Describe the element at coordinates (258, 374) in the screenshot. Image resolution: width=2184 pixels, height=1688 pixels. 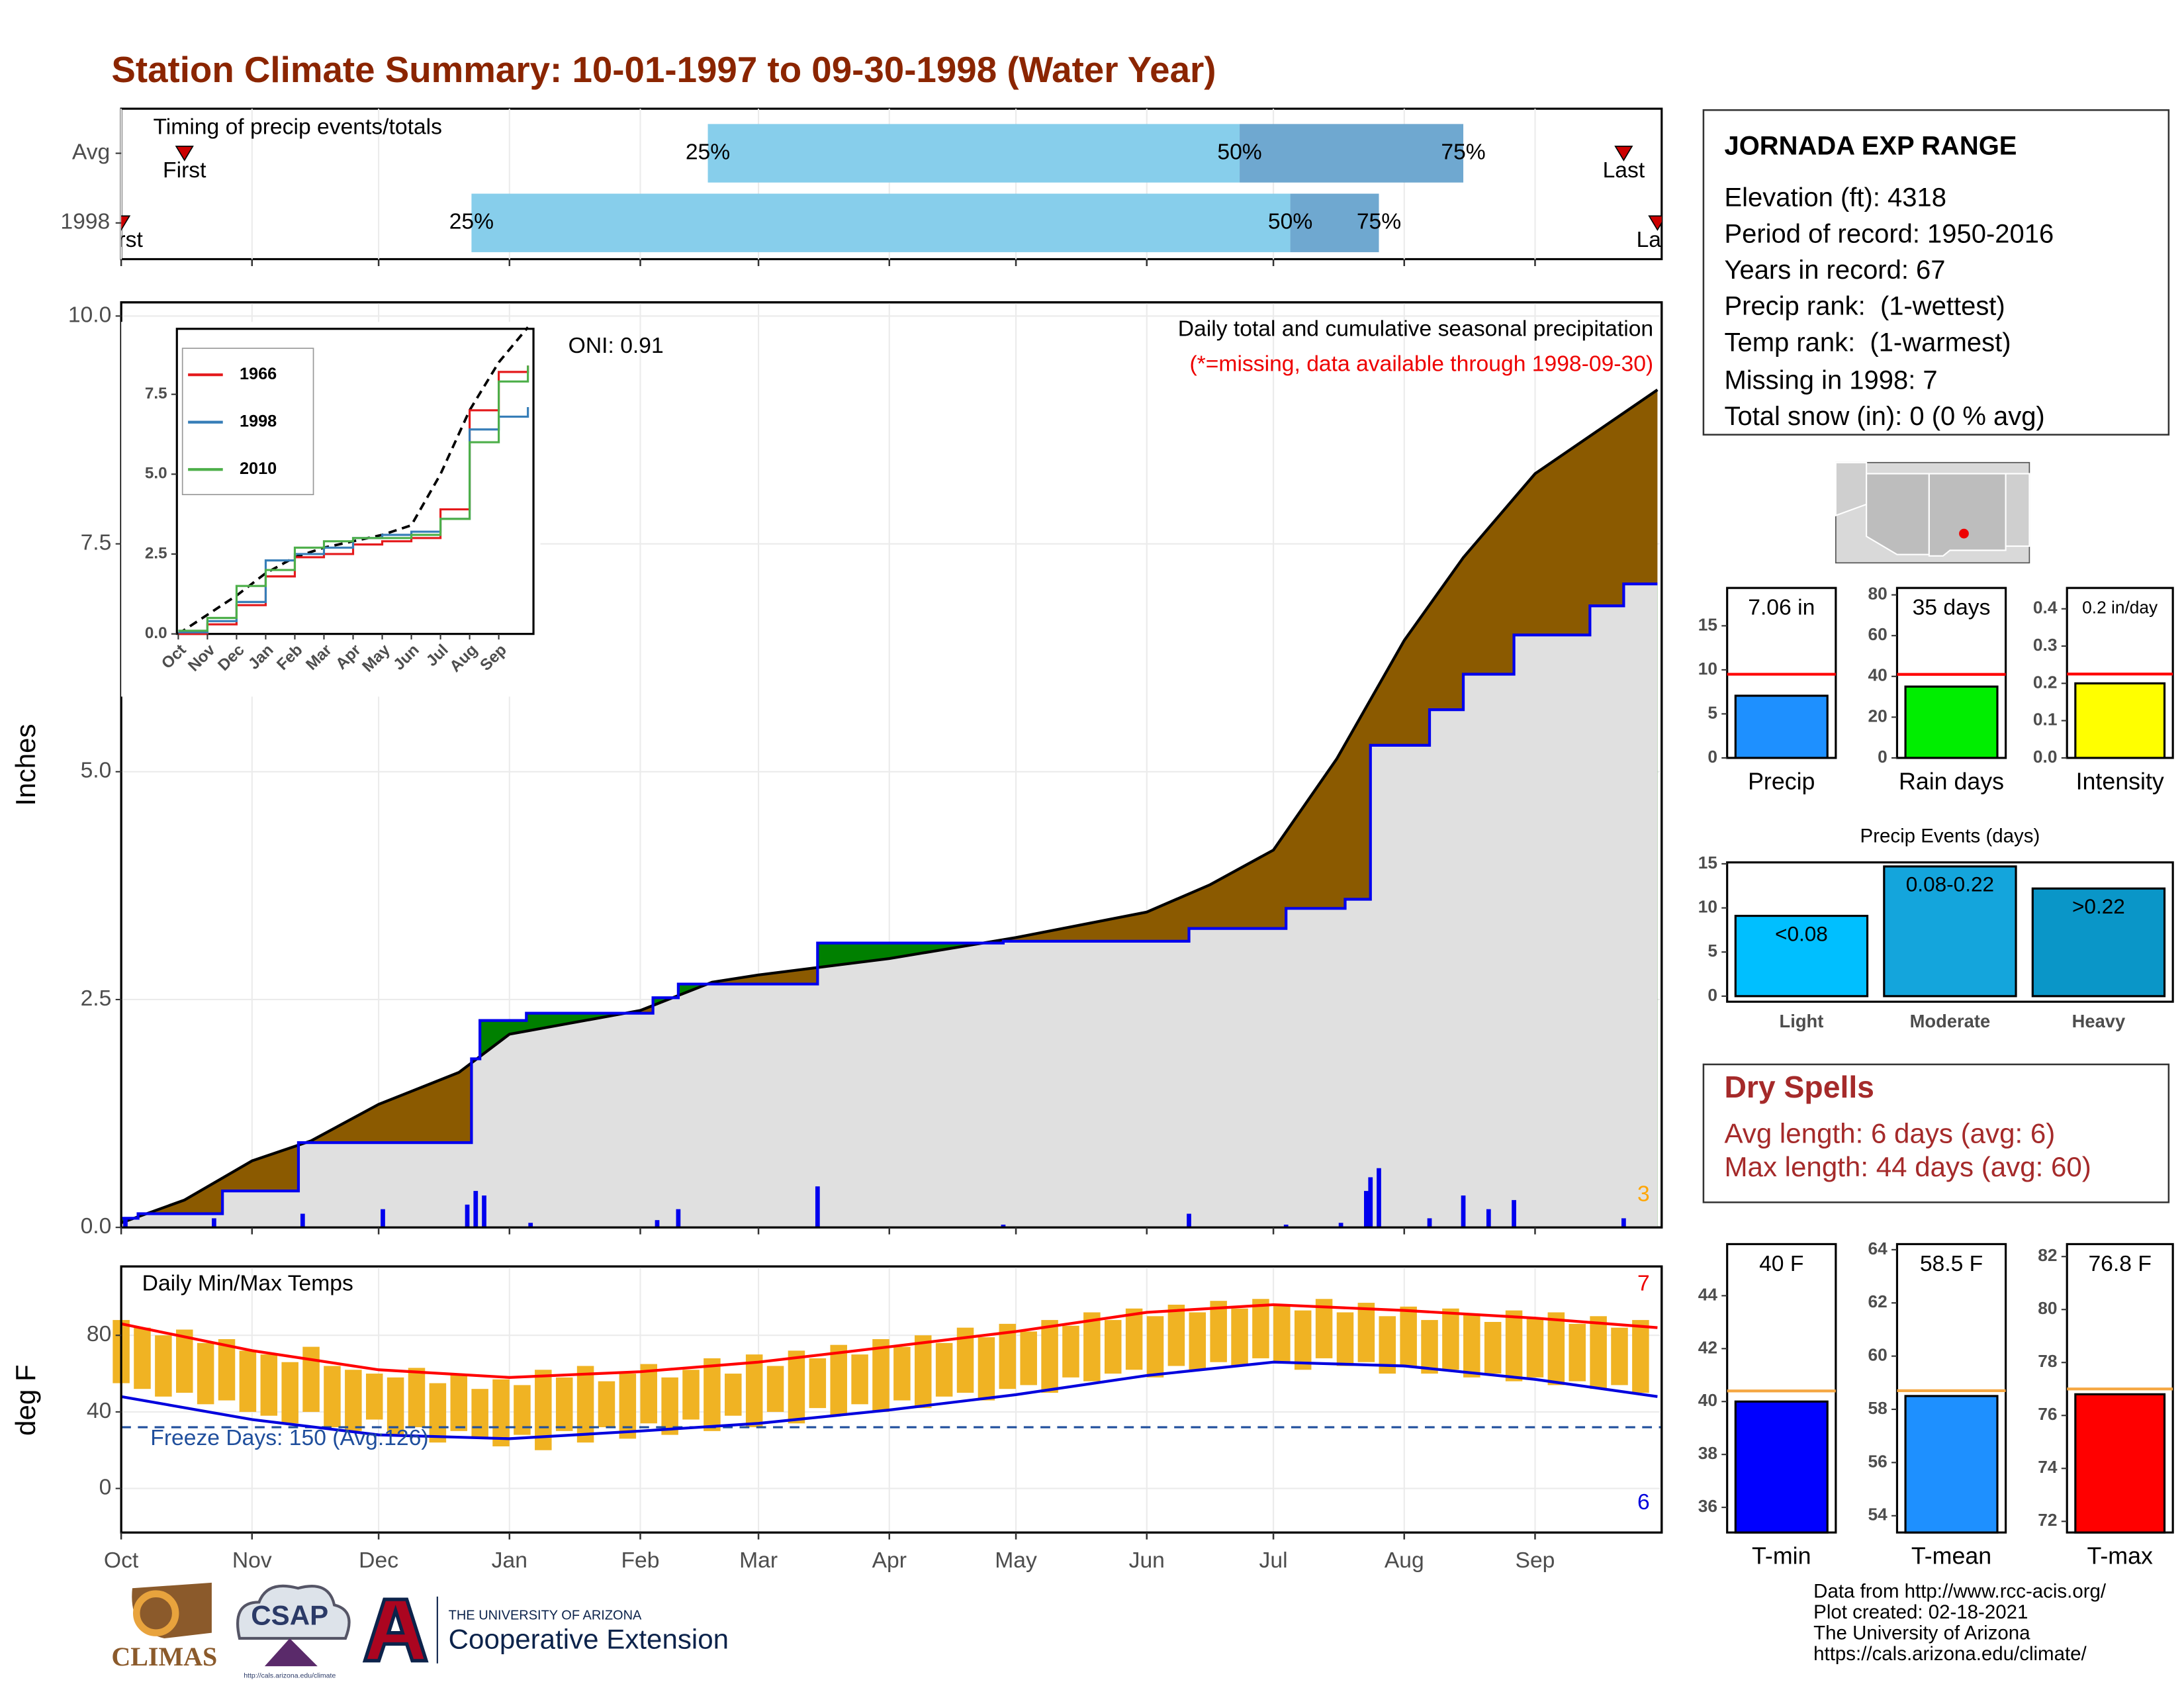
I see `legend-label: 1966` at that location.